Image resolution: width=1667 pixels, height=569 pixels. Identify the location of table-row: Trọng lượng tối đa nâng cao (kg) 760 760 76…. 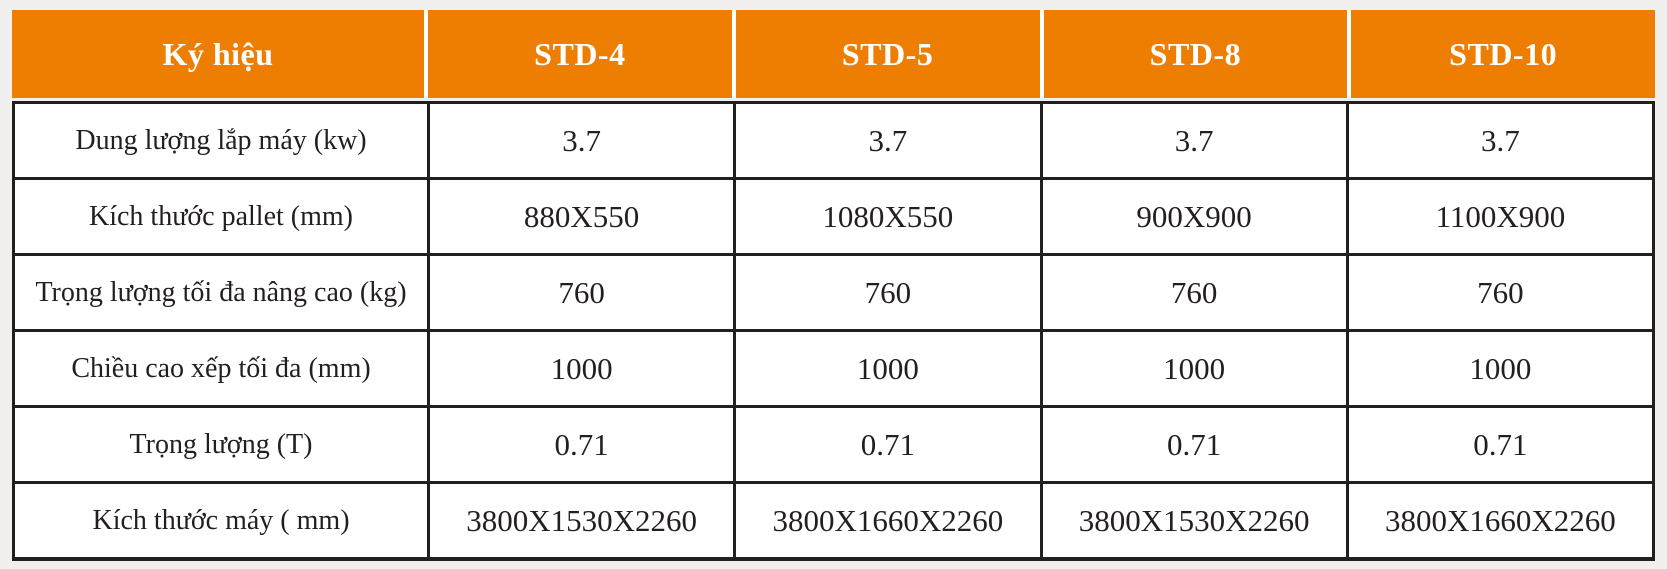
(833, 291).